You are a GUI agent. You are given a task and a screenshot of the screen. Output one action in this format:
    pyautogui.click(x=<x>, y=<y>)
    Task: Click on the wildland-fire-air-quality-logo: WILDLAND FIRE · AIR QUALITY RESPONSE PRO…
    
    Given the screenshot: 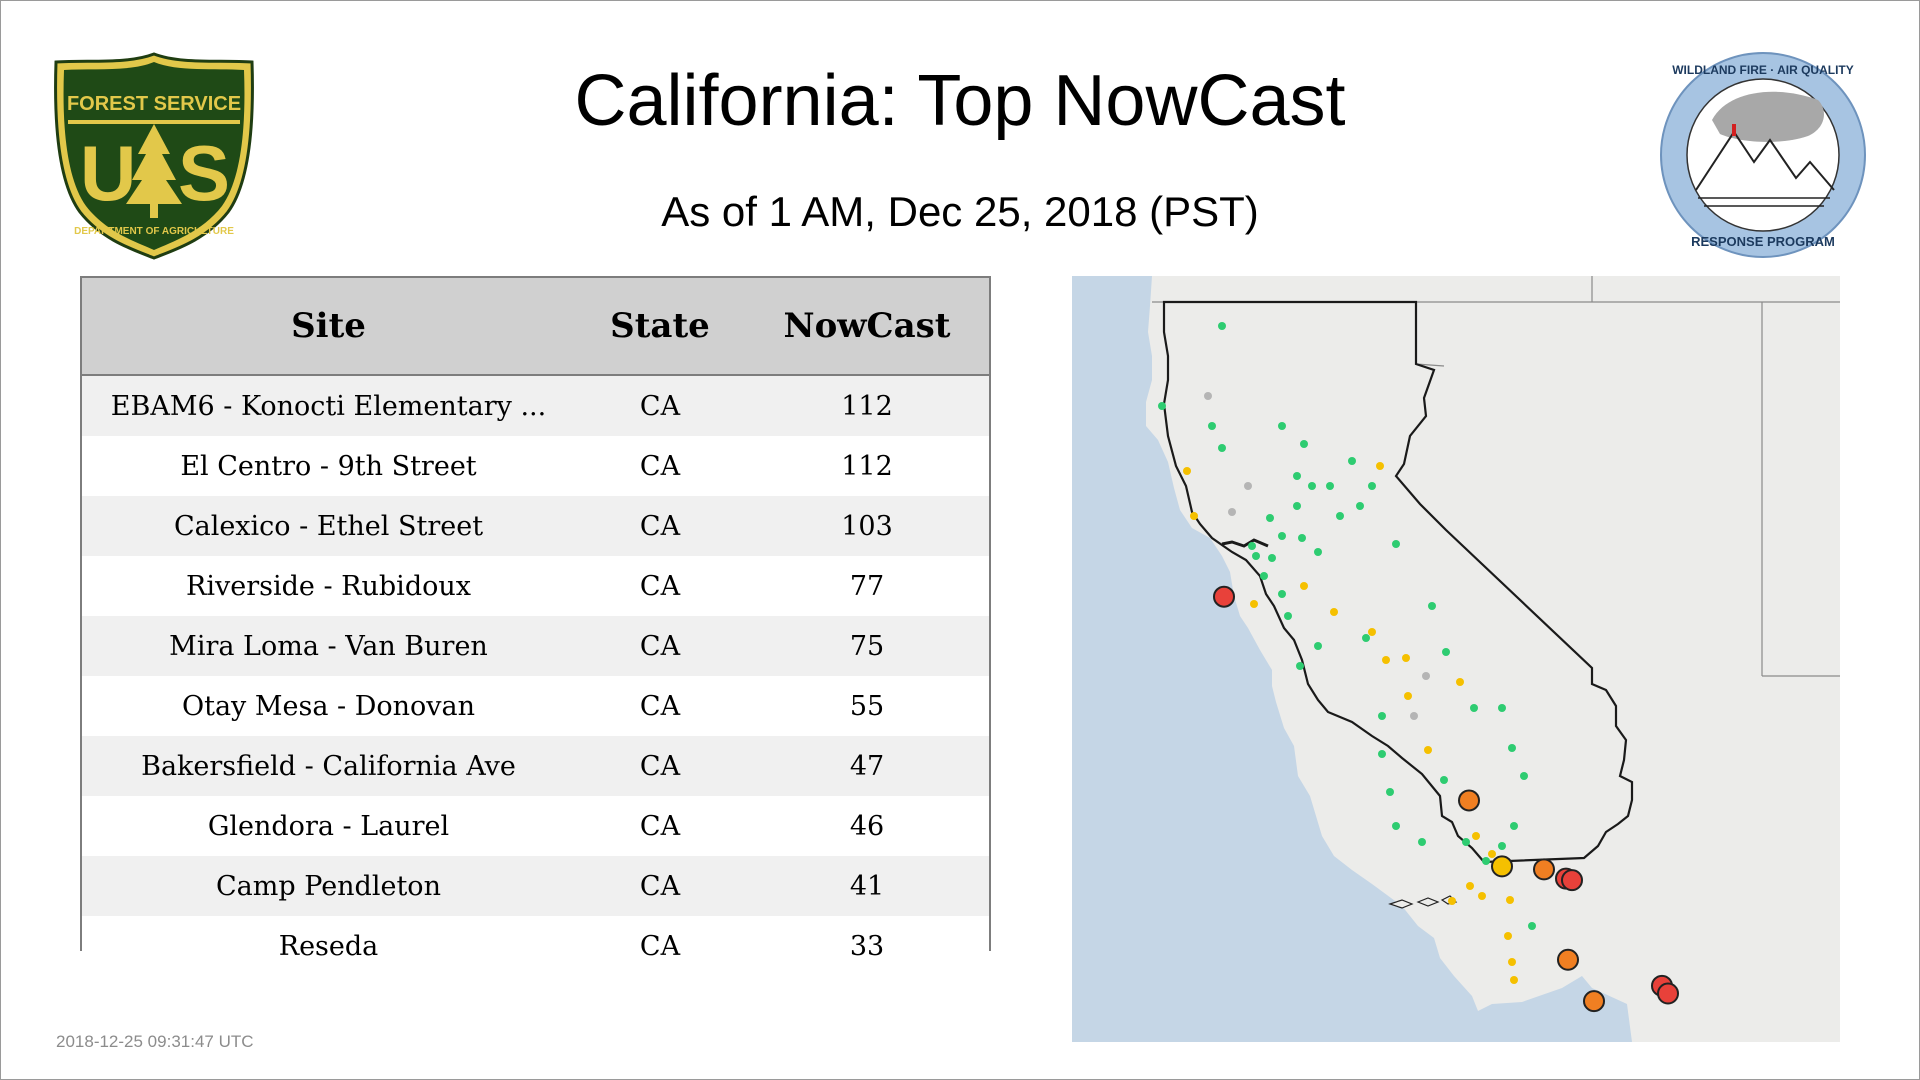 What is the action you would take?
    pyautogui.click(x=1763, y=155)
    